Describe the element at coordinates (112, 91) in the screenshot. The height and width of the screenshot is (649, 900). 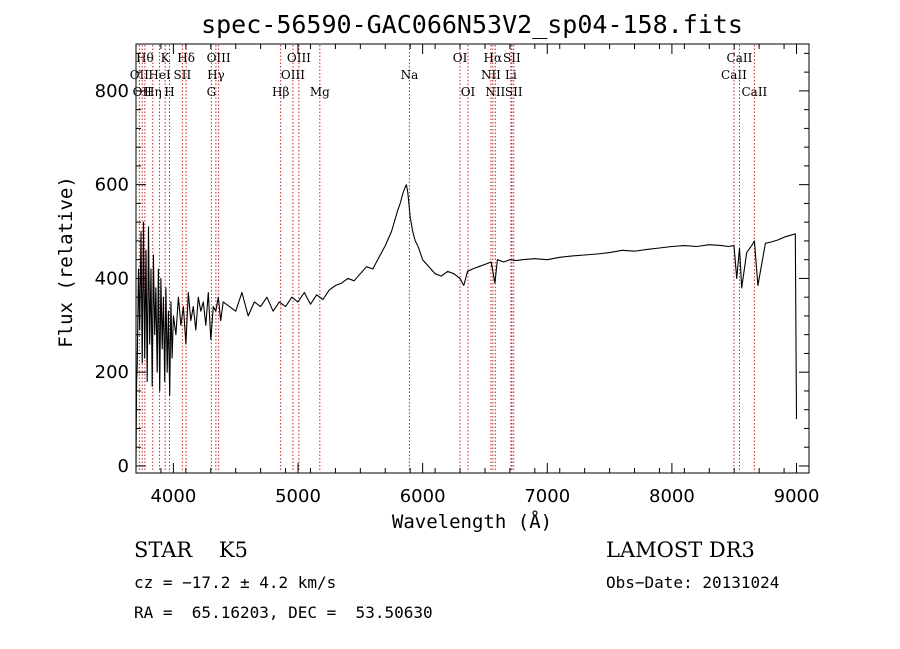
I see `y-tick-label: 800` at that location.